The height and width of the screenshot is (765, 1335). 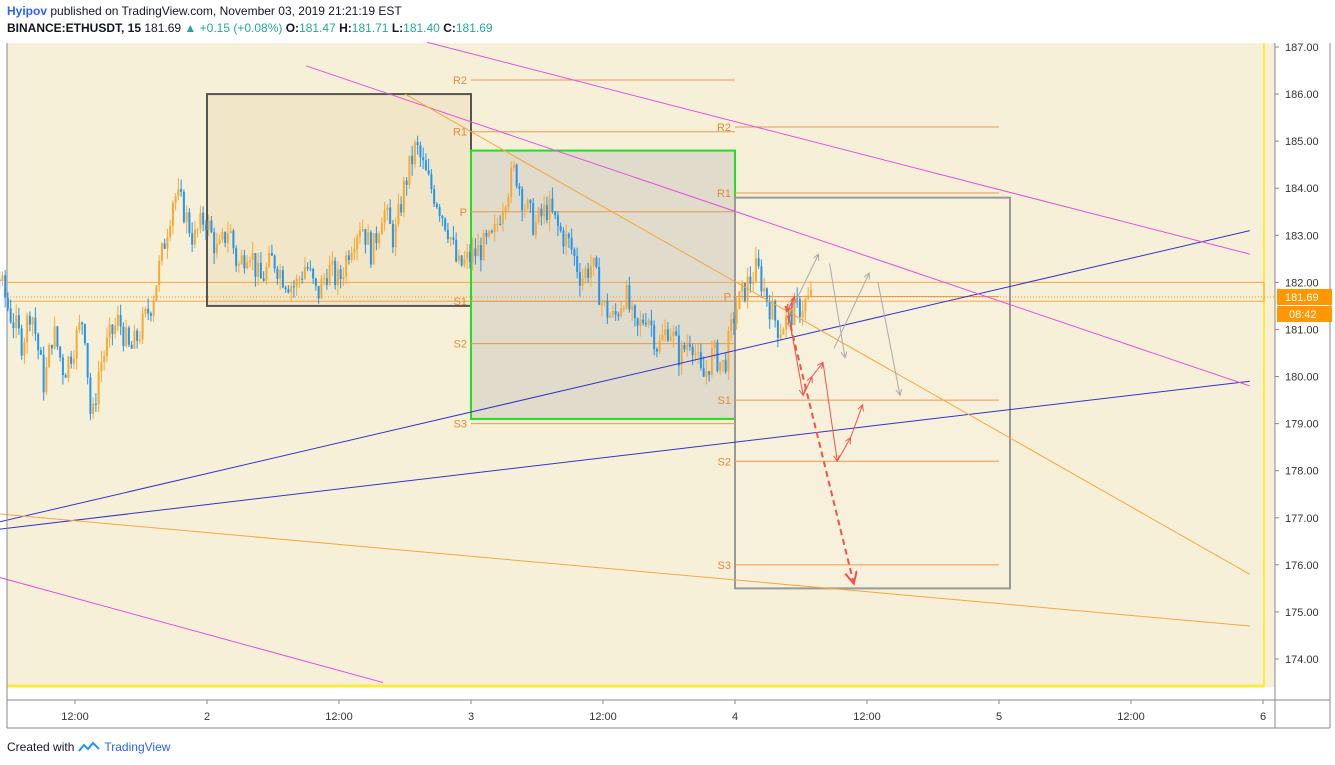 I want to click on y-tick-label: 181.00, so click(x=1302, y=330).